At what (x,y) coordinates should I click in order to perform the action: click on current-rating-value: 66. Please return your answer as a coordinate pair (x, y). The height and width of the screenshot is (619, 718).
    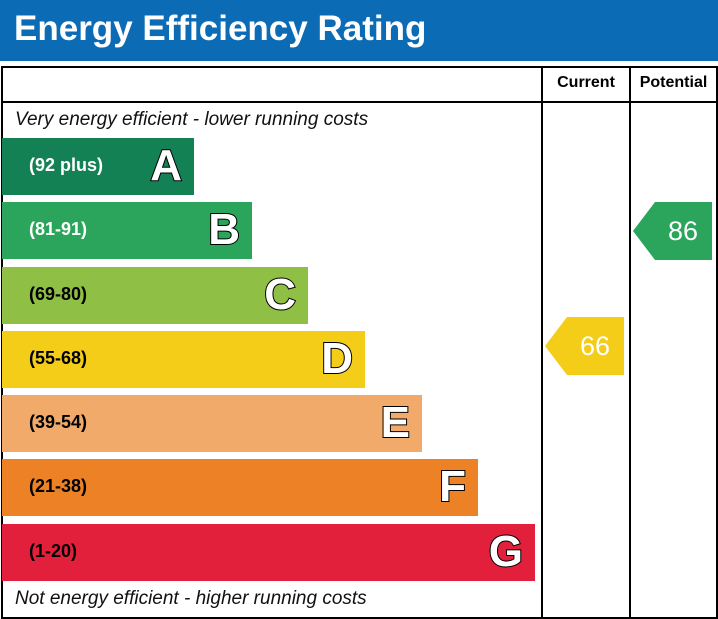
    Looking at the image, I should click on (595, 346).